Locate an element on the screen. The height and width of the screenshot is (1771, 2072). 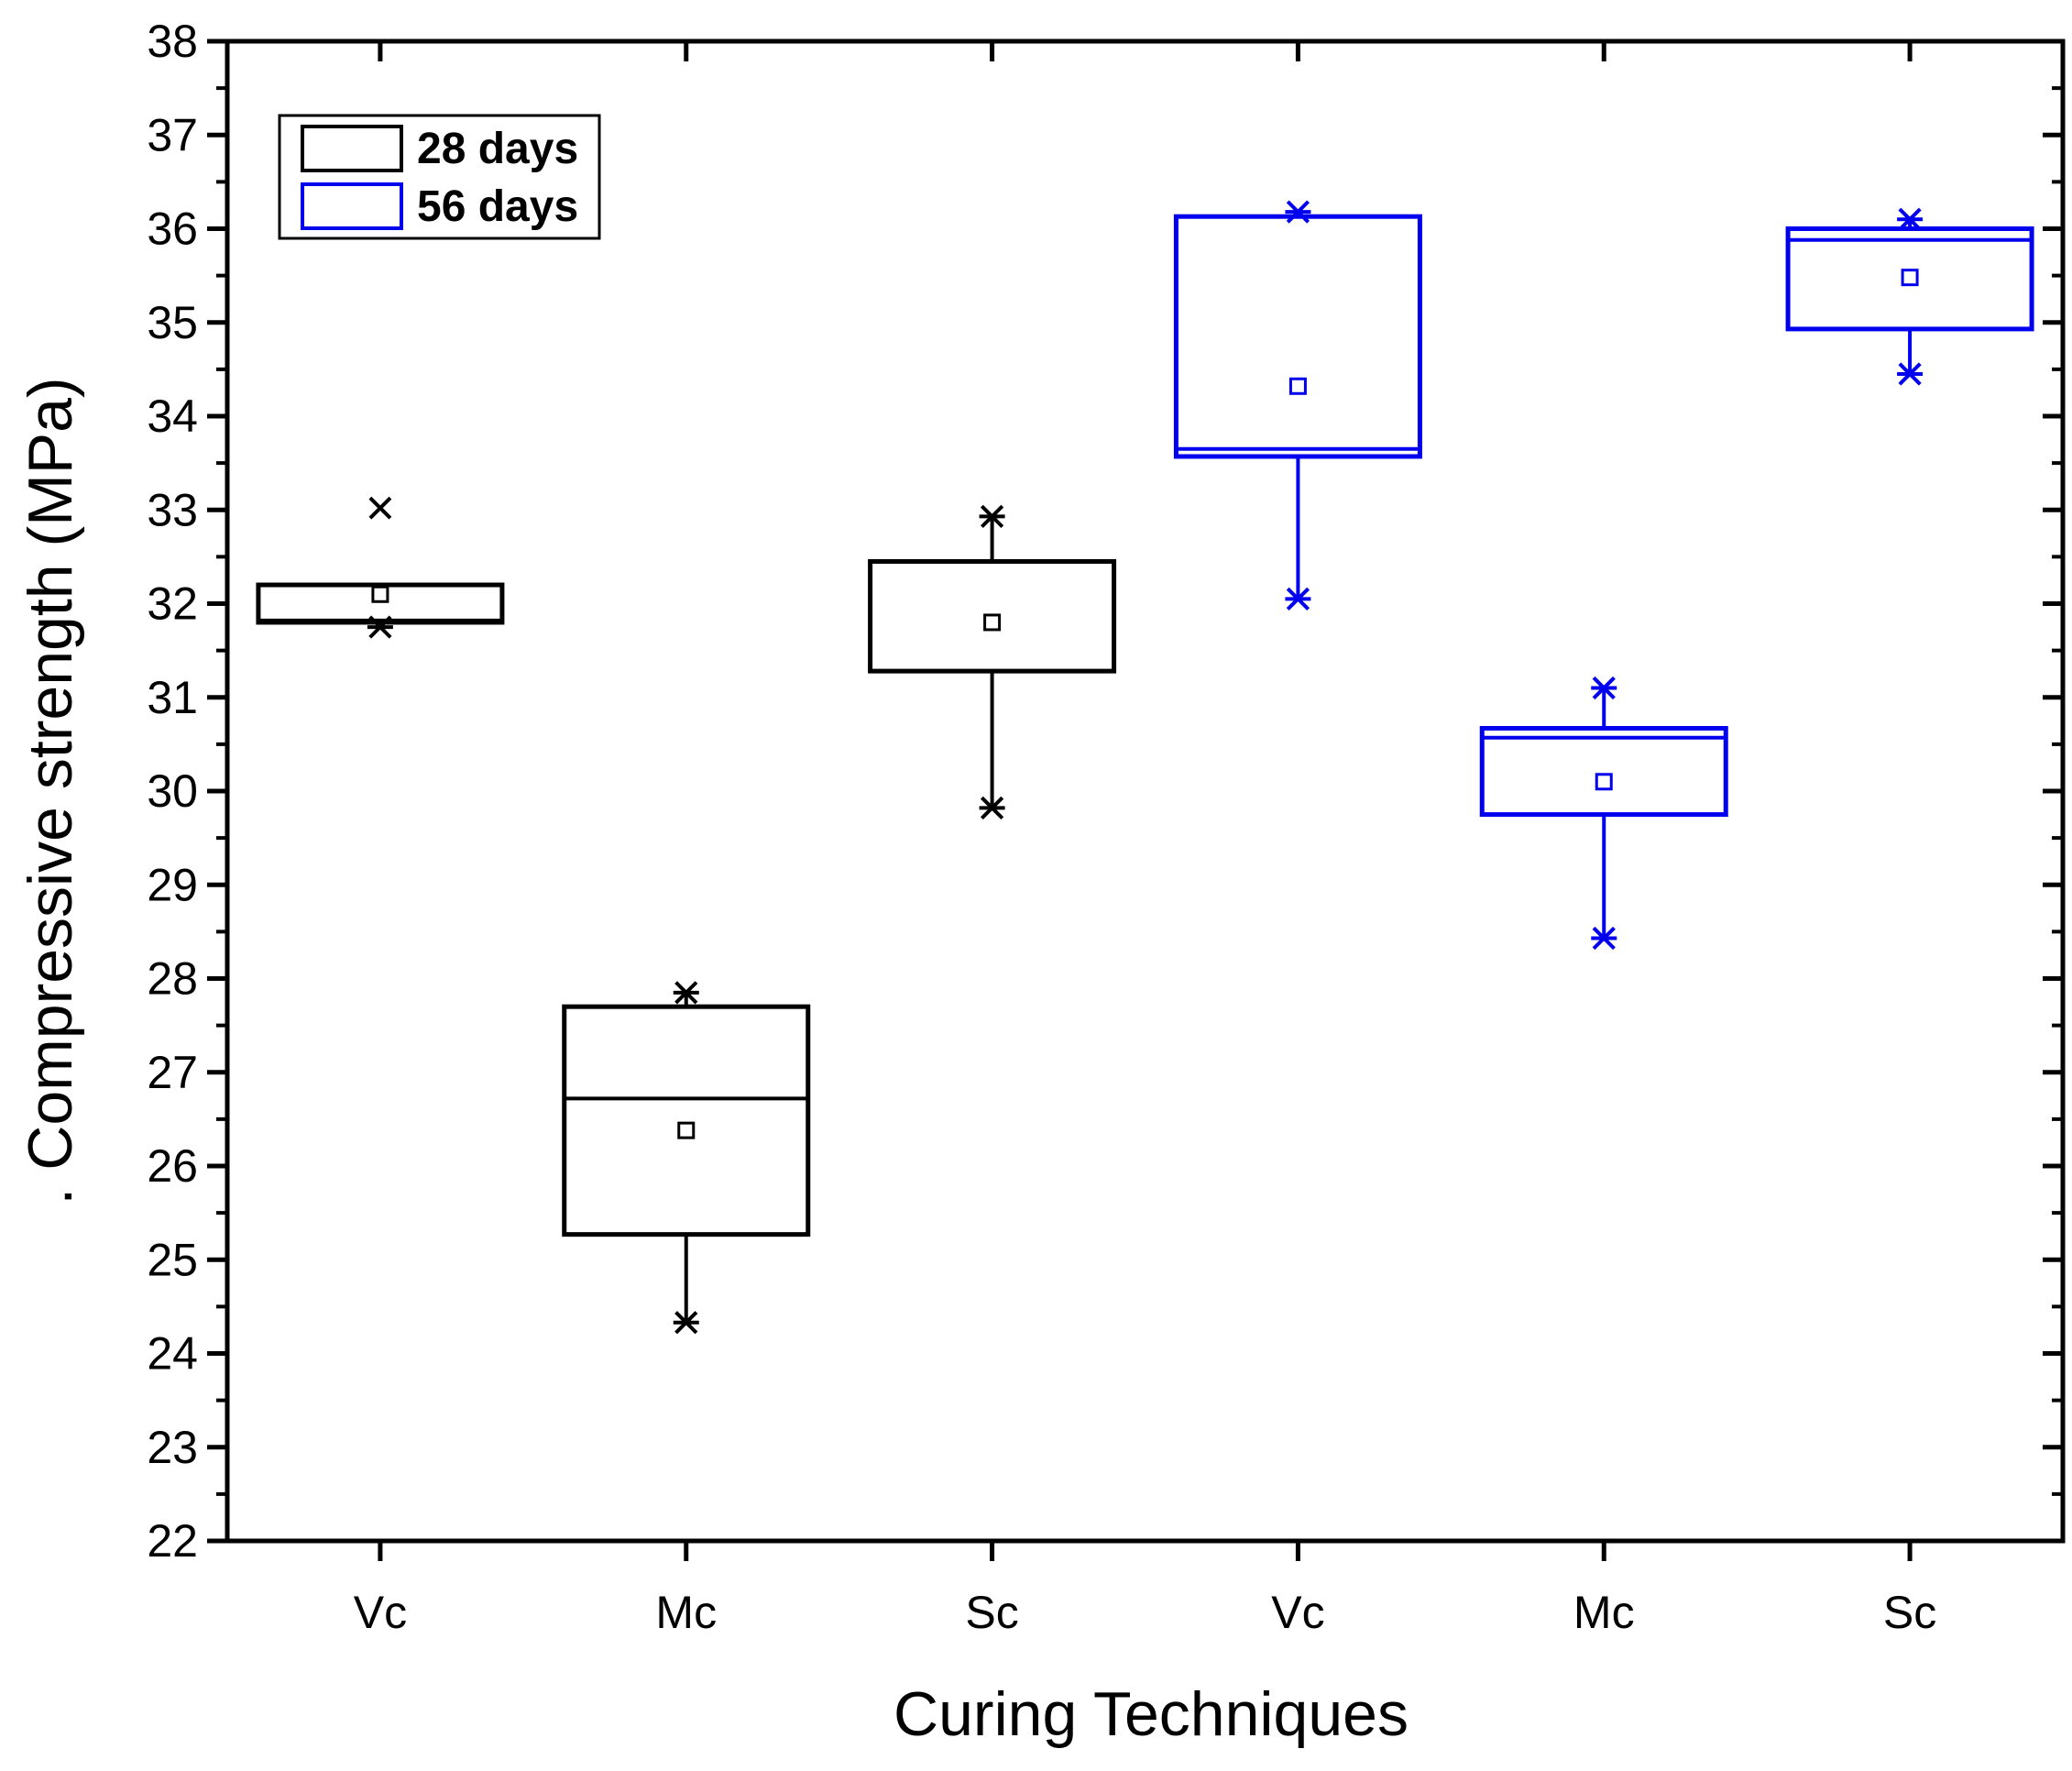
y-tick-label: 28 is located at coordinates (172, 979).